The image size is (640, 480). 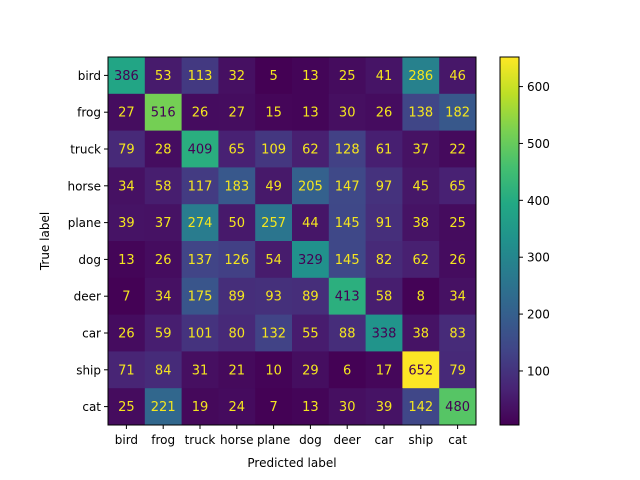 I want to click on cell-value-label: 286, so click(x=420, y=76).